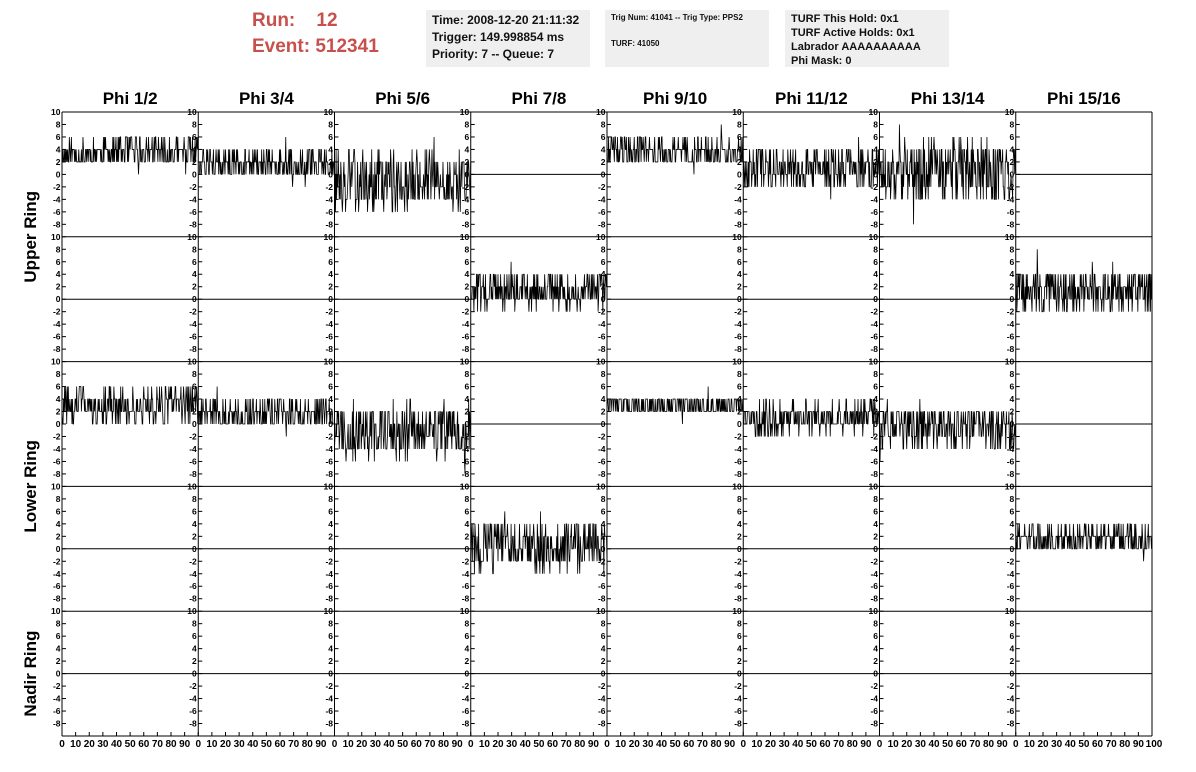 The image size is (1196, 772). I want to click on column-title: Phi 11/12, so click(811, 98).